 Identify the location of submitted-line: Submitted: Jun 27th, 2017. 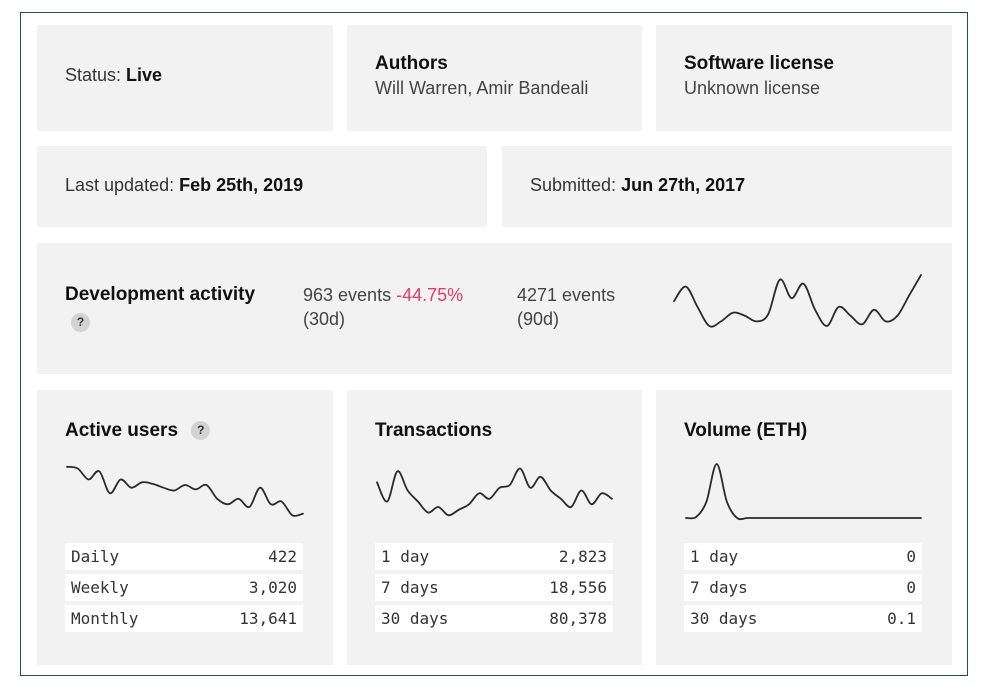
(637, 185).